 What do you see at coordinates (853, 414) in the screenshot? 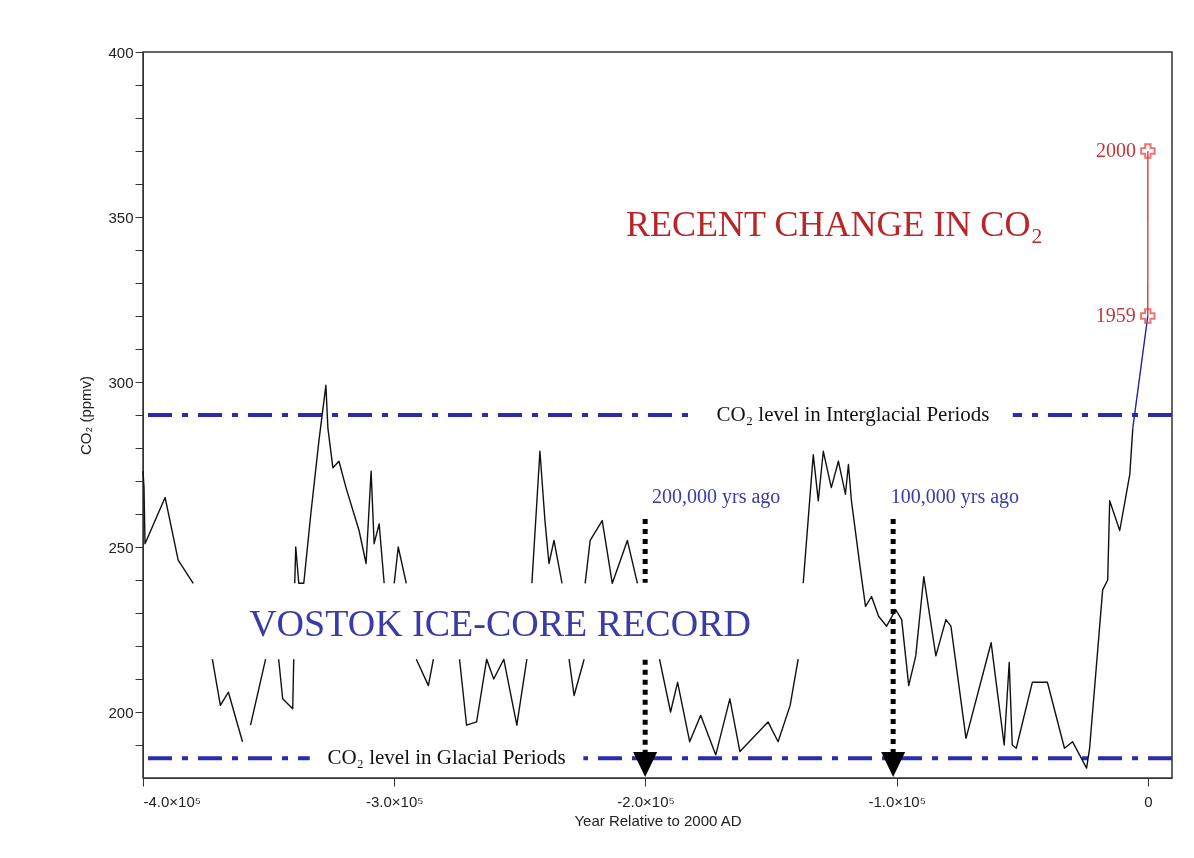
I see `ref-line-label: CO₂ level in Interglacial Periods` at bounding box center [853, 414].